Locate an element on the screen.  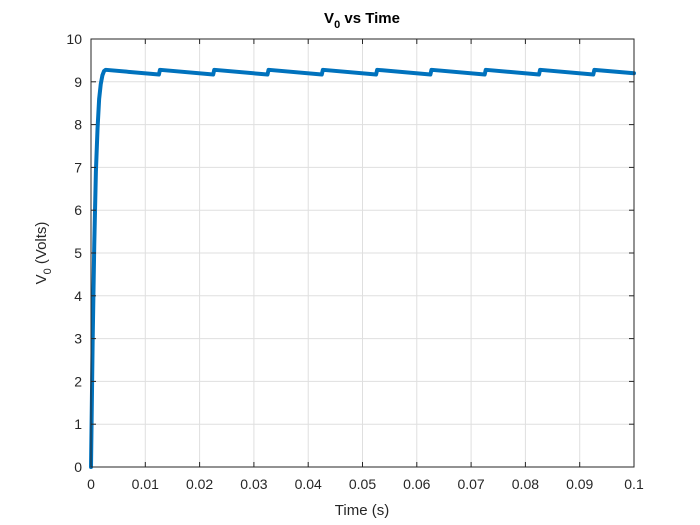
y-tick-label: 0 is located at coordinates (78, 467).